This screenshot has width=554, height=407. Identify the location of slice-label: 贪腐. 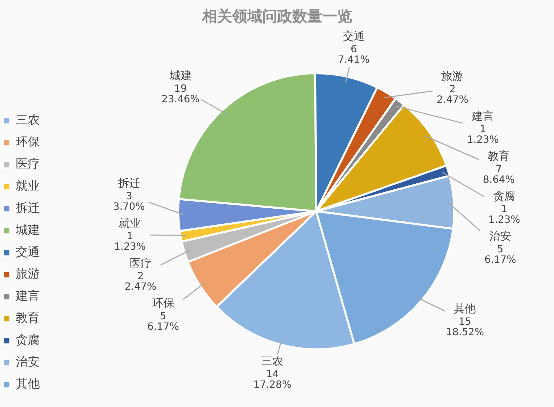
(504, 196).